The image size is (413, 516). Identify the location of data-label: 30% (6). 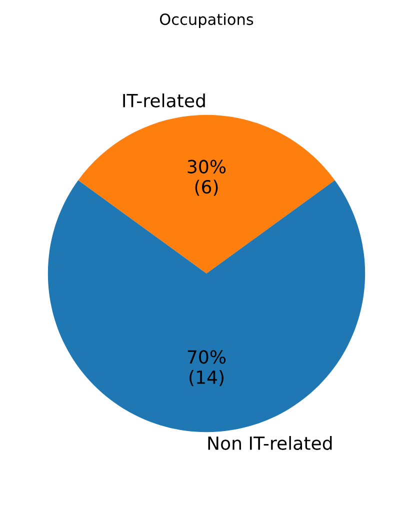
(207, 178).